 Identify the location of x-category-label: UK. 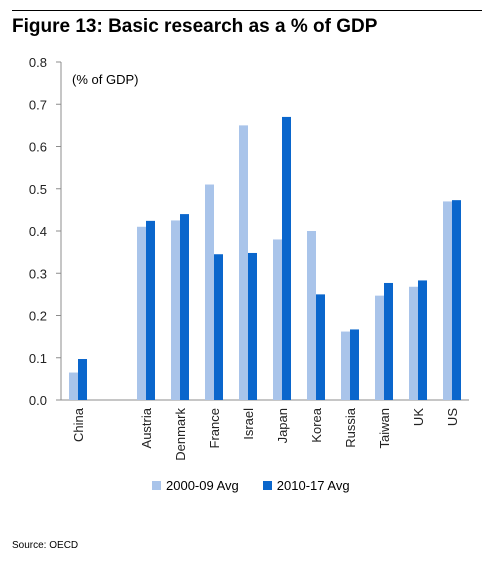
(418, 417).